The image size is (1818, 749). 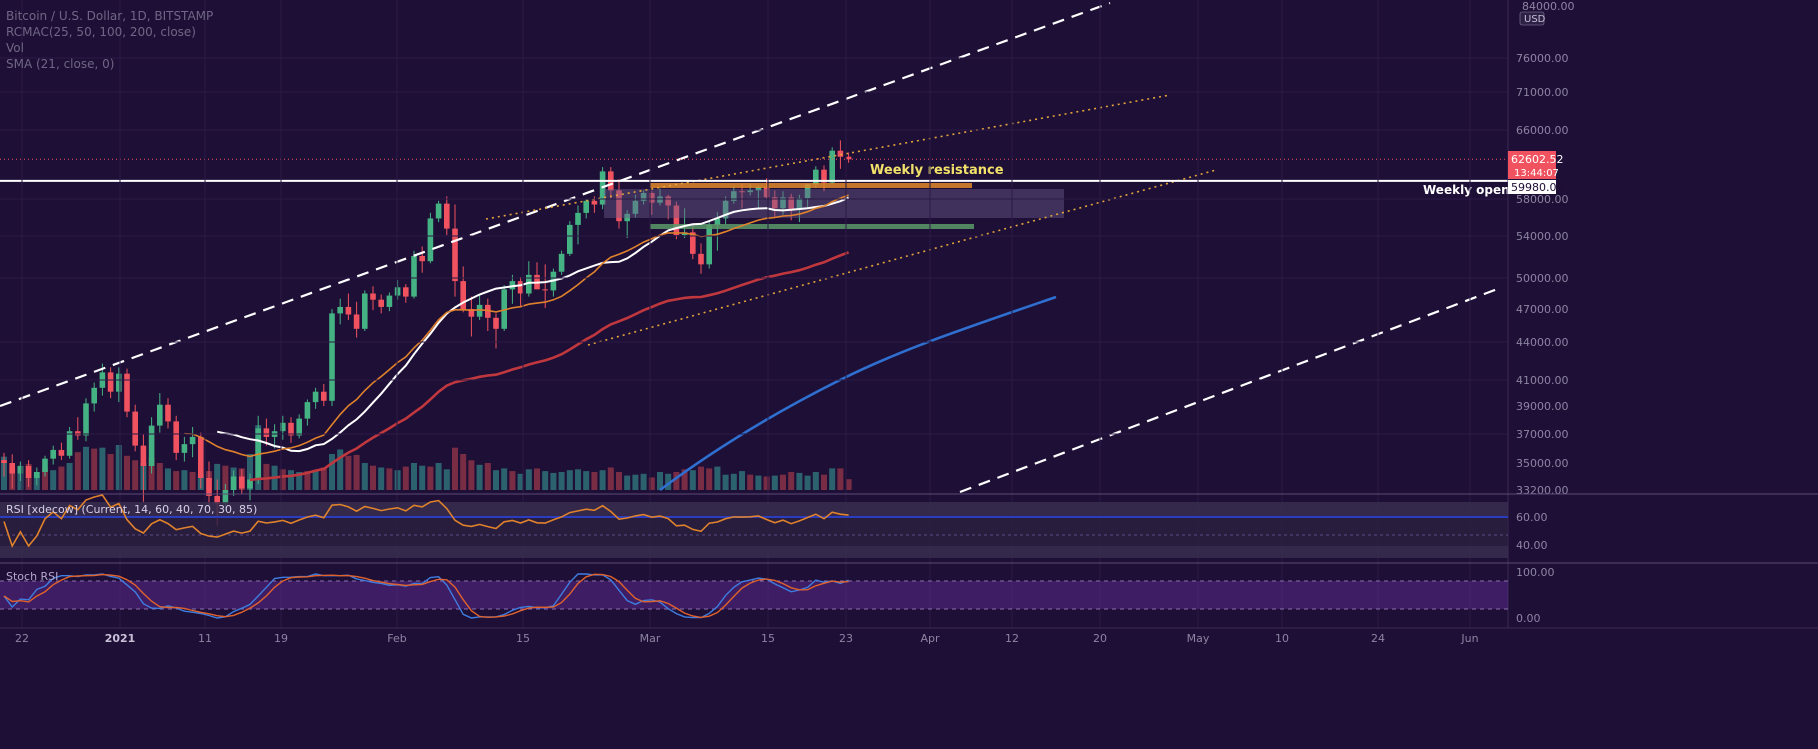 I want to click on price-tick: 71000.00, so click(x=1542, y=92).